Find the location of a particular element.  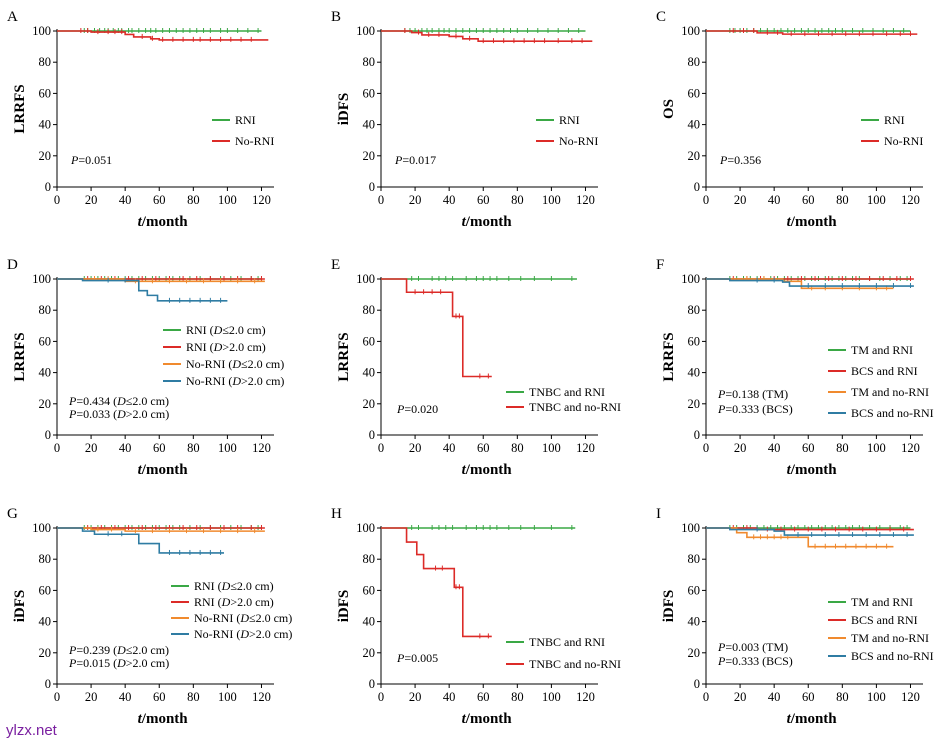

legend-label: RNI (D>2.0 cm) is located at coordinates (234, 602).